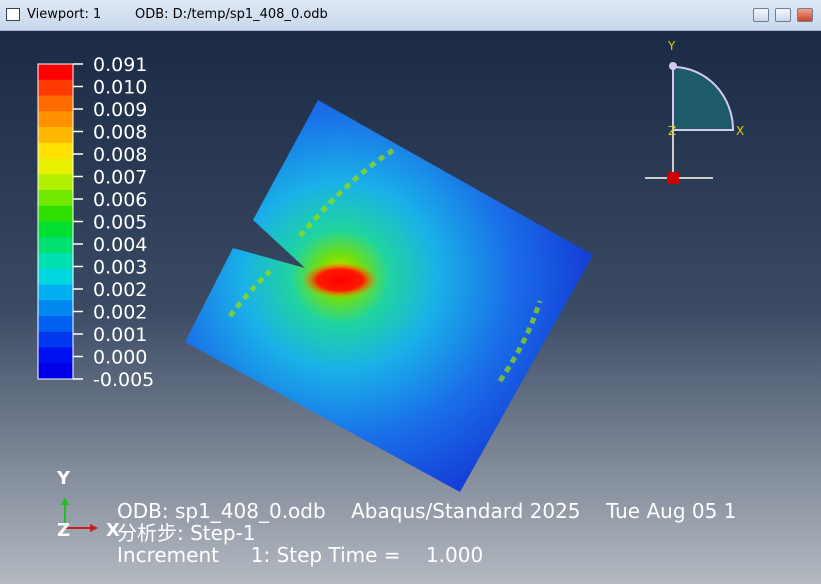  What do you see at coordinates (694, 111) in the screenshot?
I see `orientation-triad: Y X Z` at bounding box center [694, 111].